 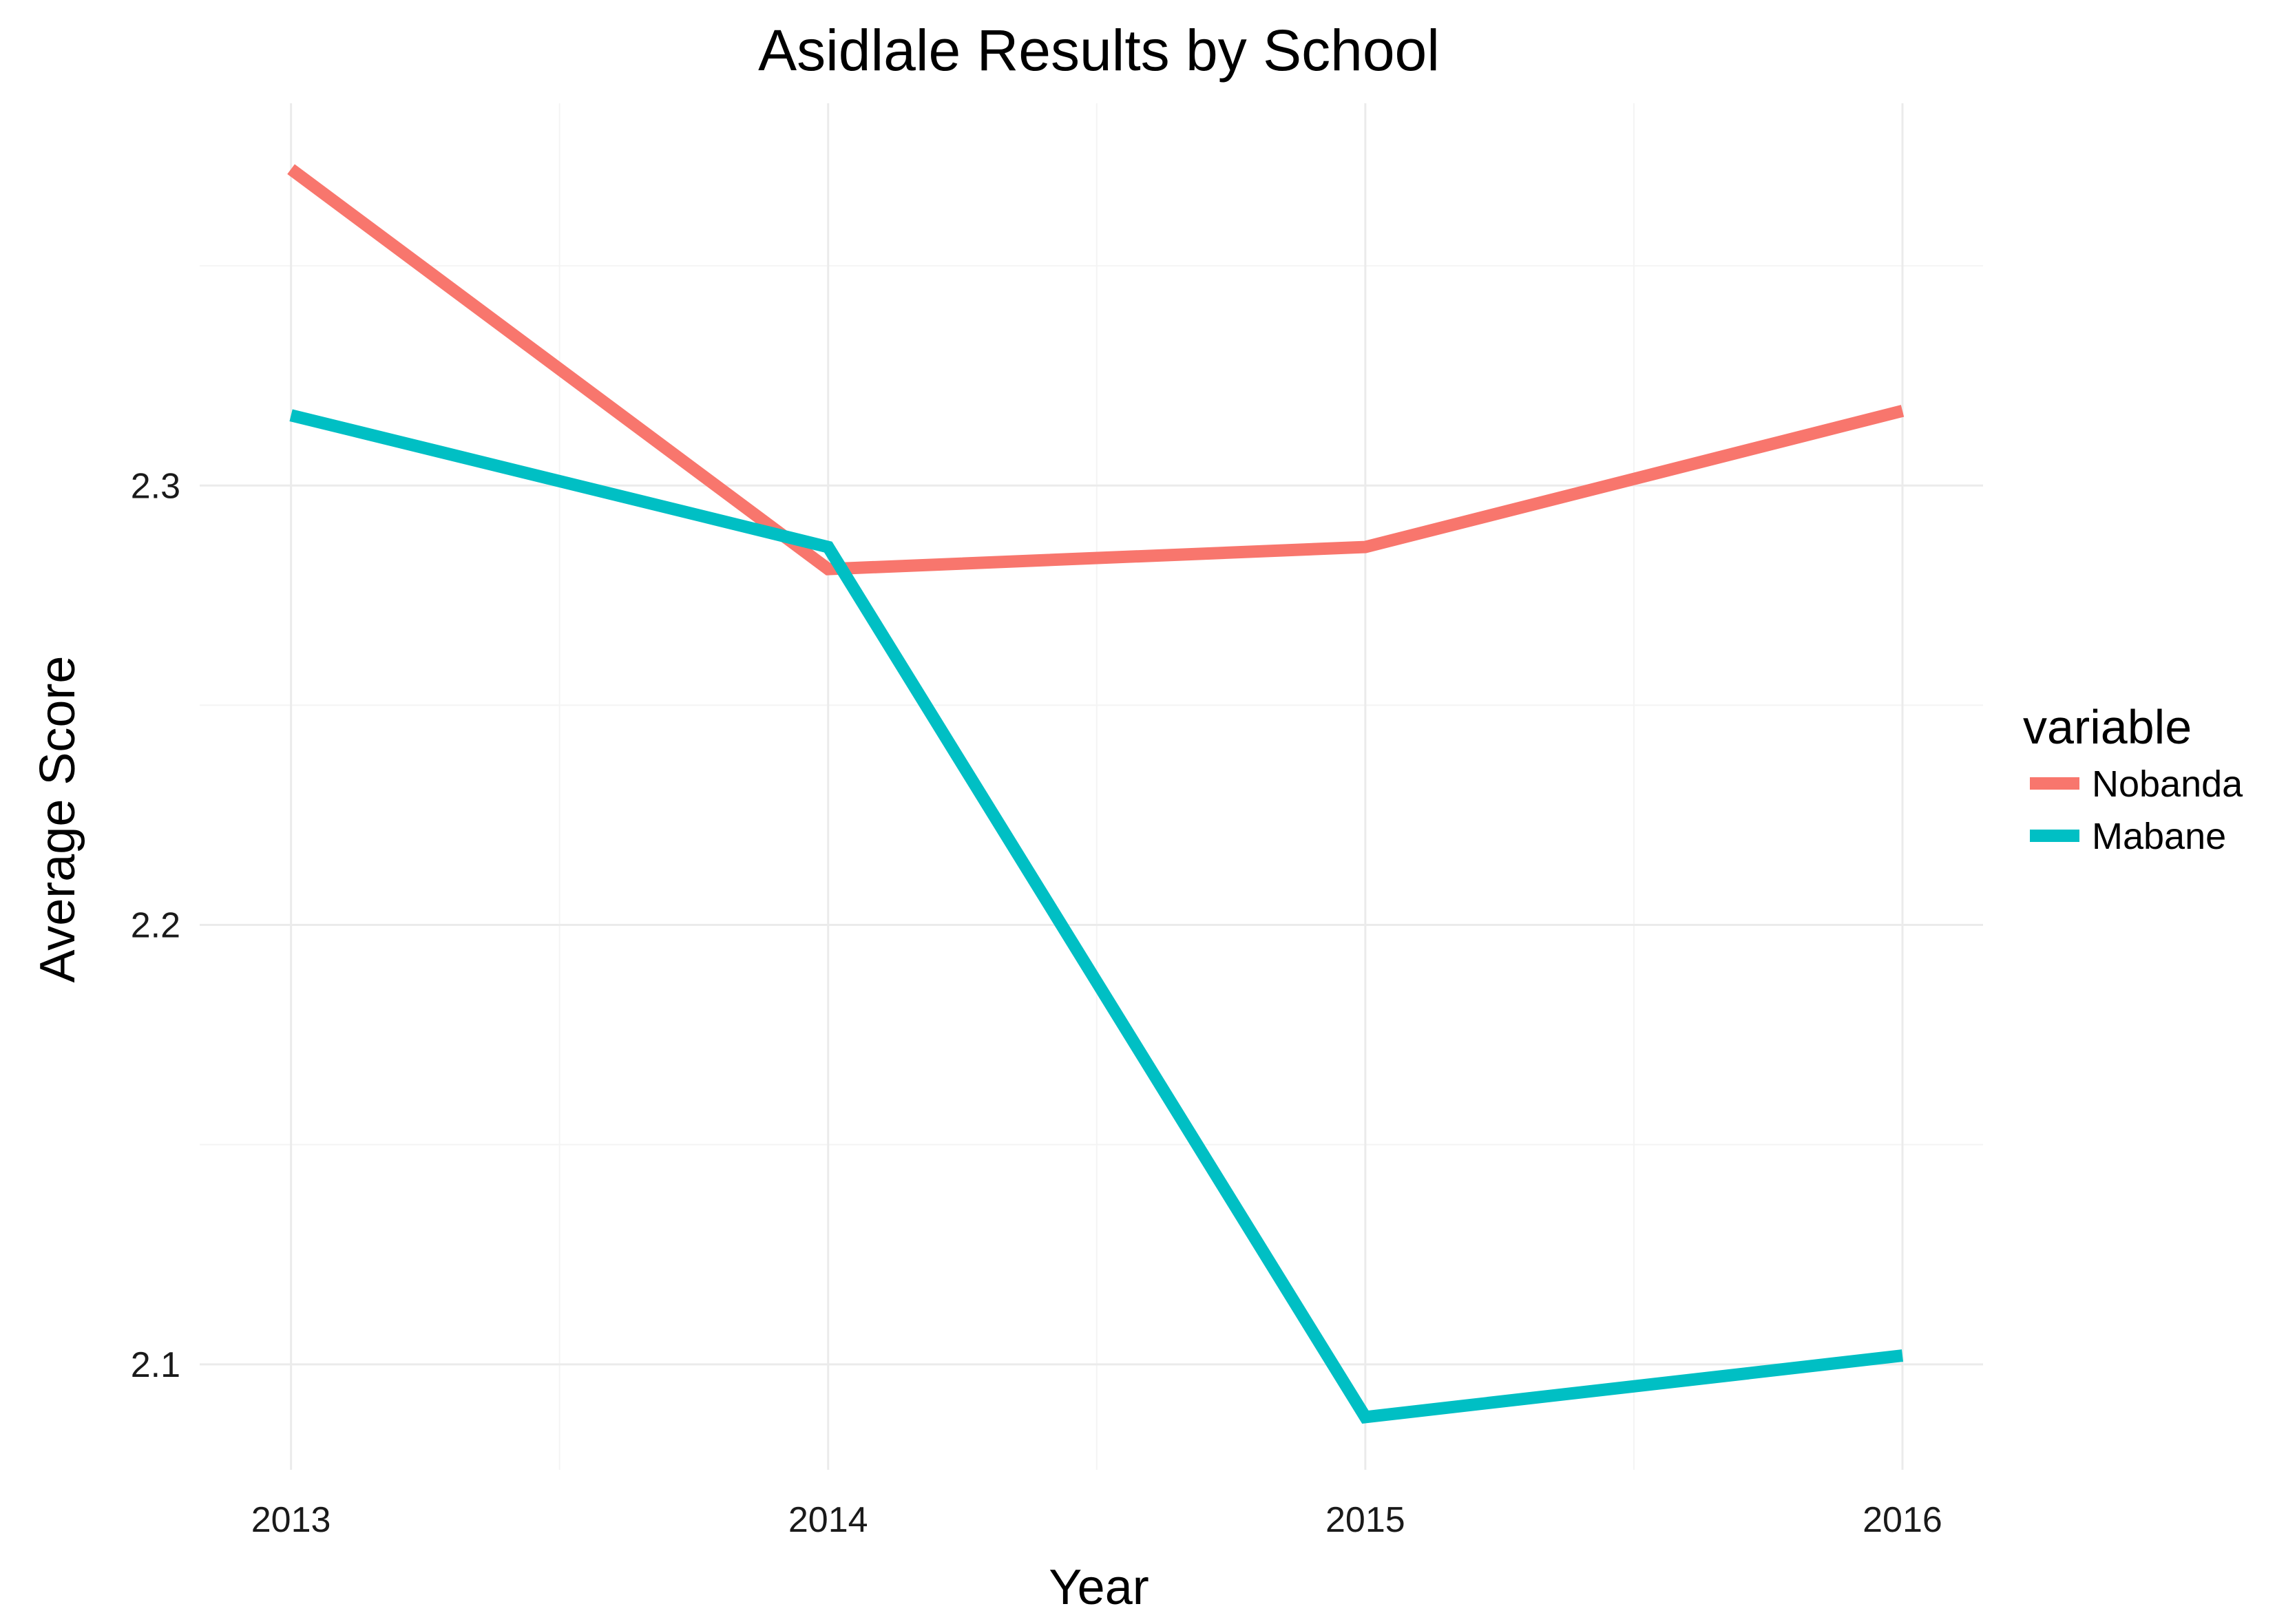 I want to click on x-tick-label: 2016, so click(x=1902, y=1520).